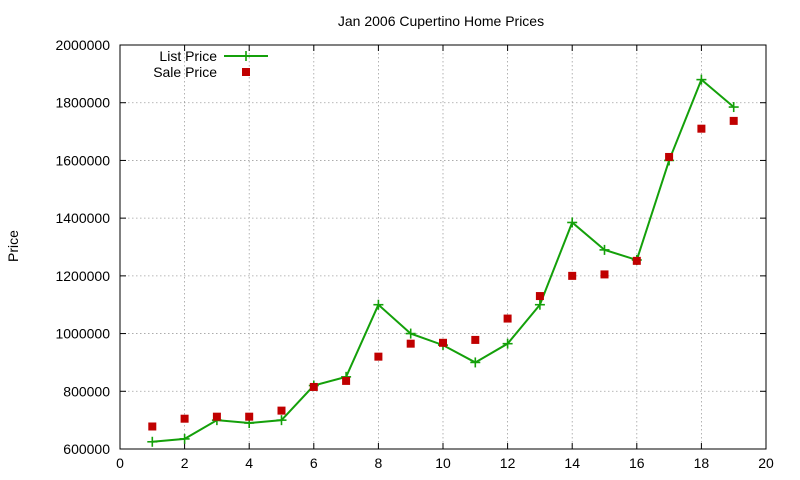  I want to click on y-tick-label: 800000, so click(86, 391).